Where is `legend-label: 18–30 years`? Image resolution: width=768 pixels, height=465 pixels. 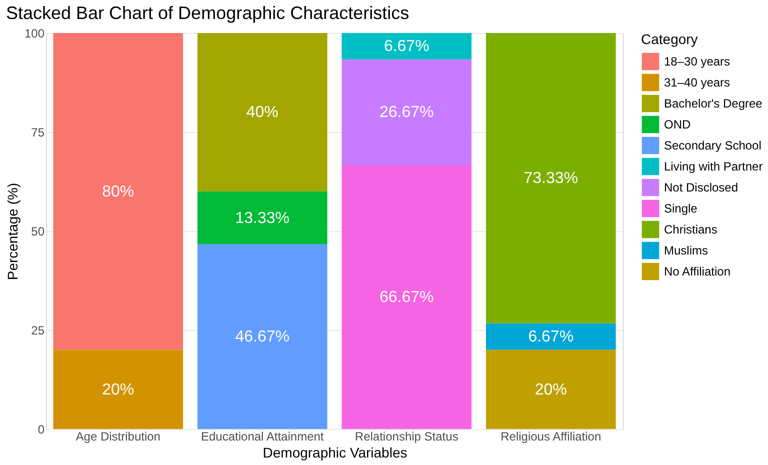
legend-label: 18–30 years is located at coordinates (697, 61).